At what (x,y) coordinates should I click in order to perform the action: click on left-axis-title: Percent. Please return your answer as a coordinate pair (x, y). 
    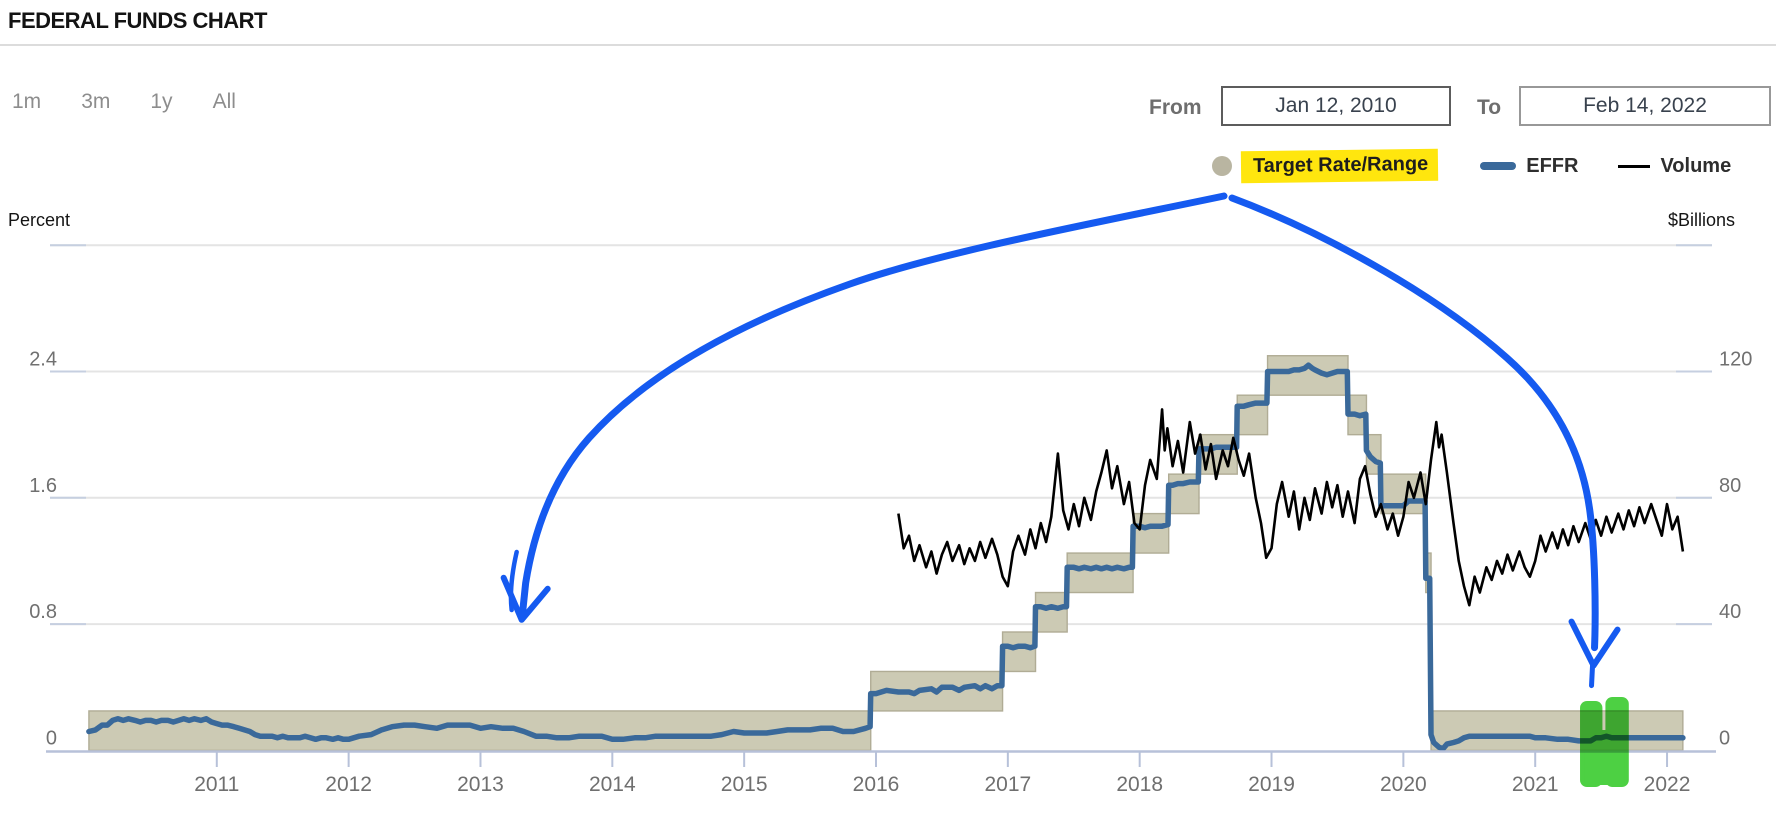
    Looking at the image, I should click on (39, 220).